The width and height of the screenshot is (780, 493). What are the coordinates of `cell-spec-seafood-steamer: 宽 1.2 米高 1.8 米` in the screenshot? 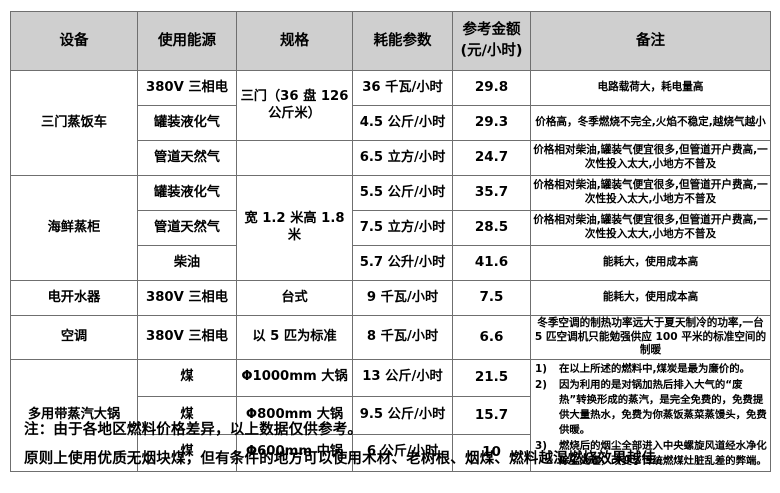 It's located at (294, 228).